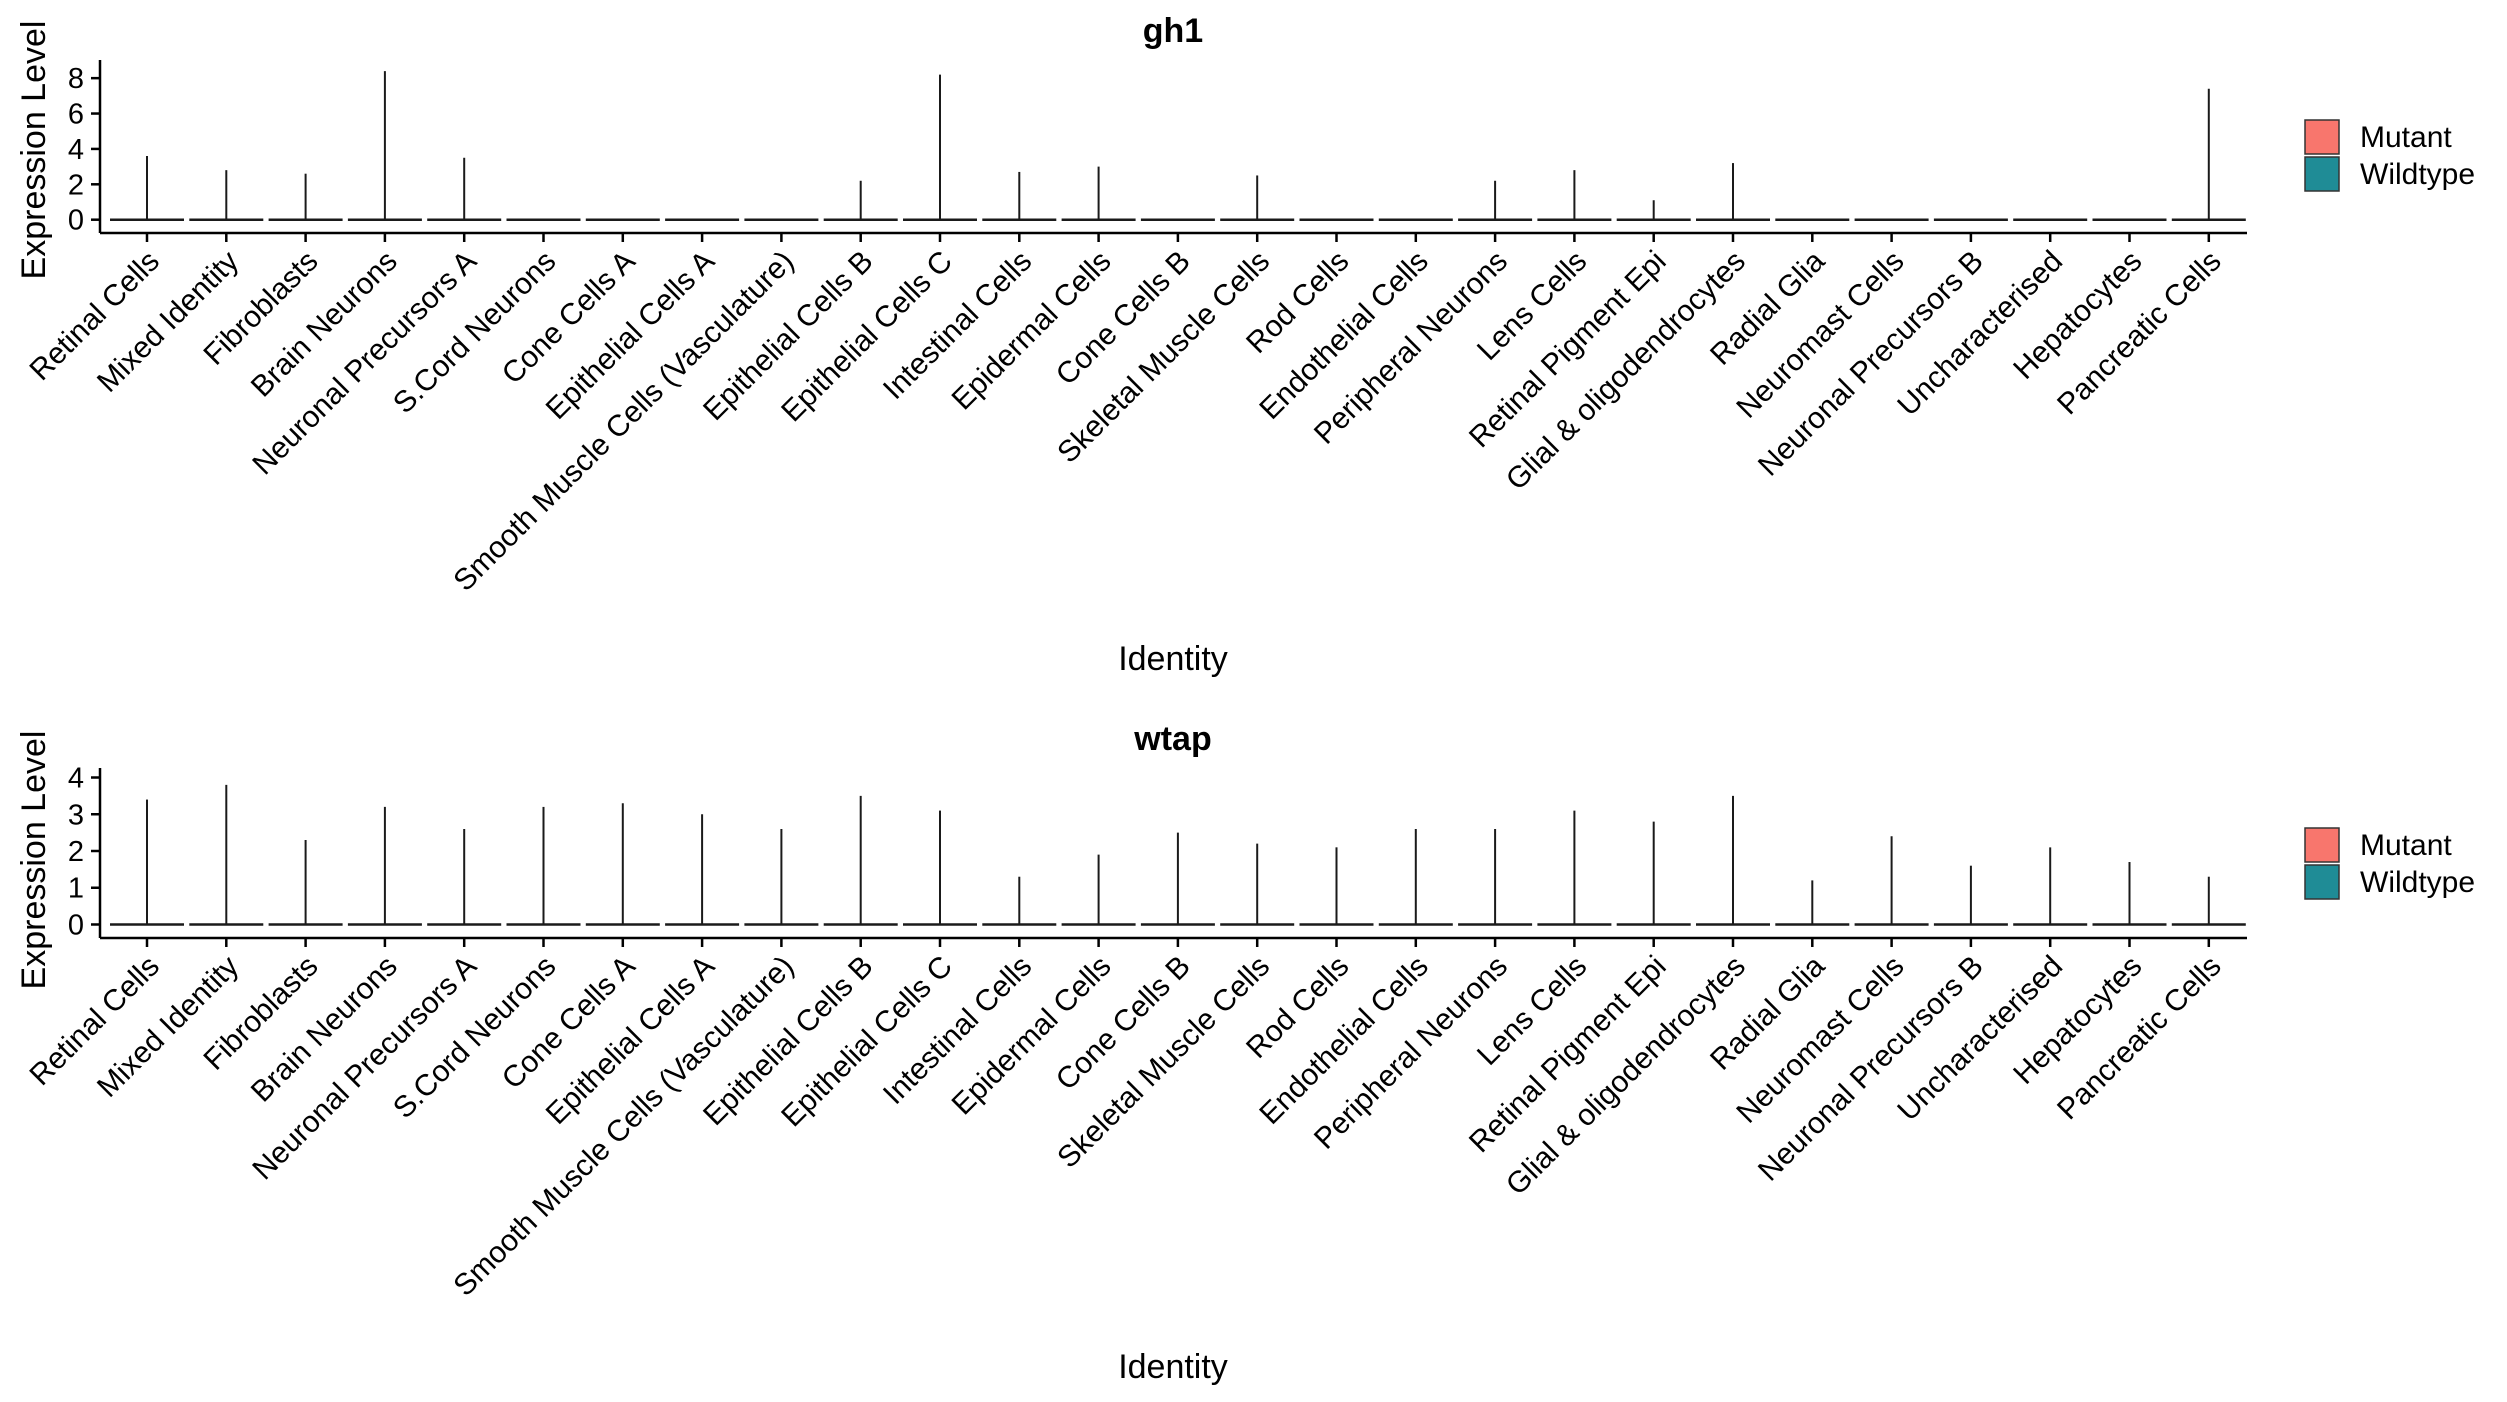  What do you see at coordinates (76, 79) in the screenshot?
I see `y-tick-label: 8` at bounding box center [76, 79].